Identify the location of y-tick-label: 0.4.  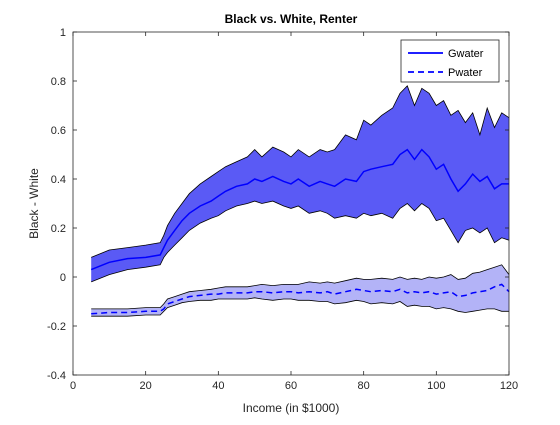
(58, 180).